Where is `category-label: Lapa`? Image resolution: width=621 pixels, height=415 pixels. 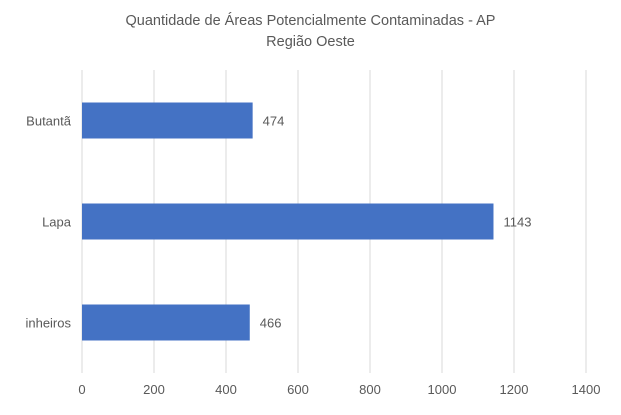
category-label: Lapa is located at coordinates (57, 222).